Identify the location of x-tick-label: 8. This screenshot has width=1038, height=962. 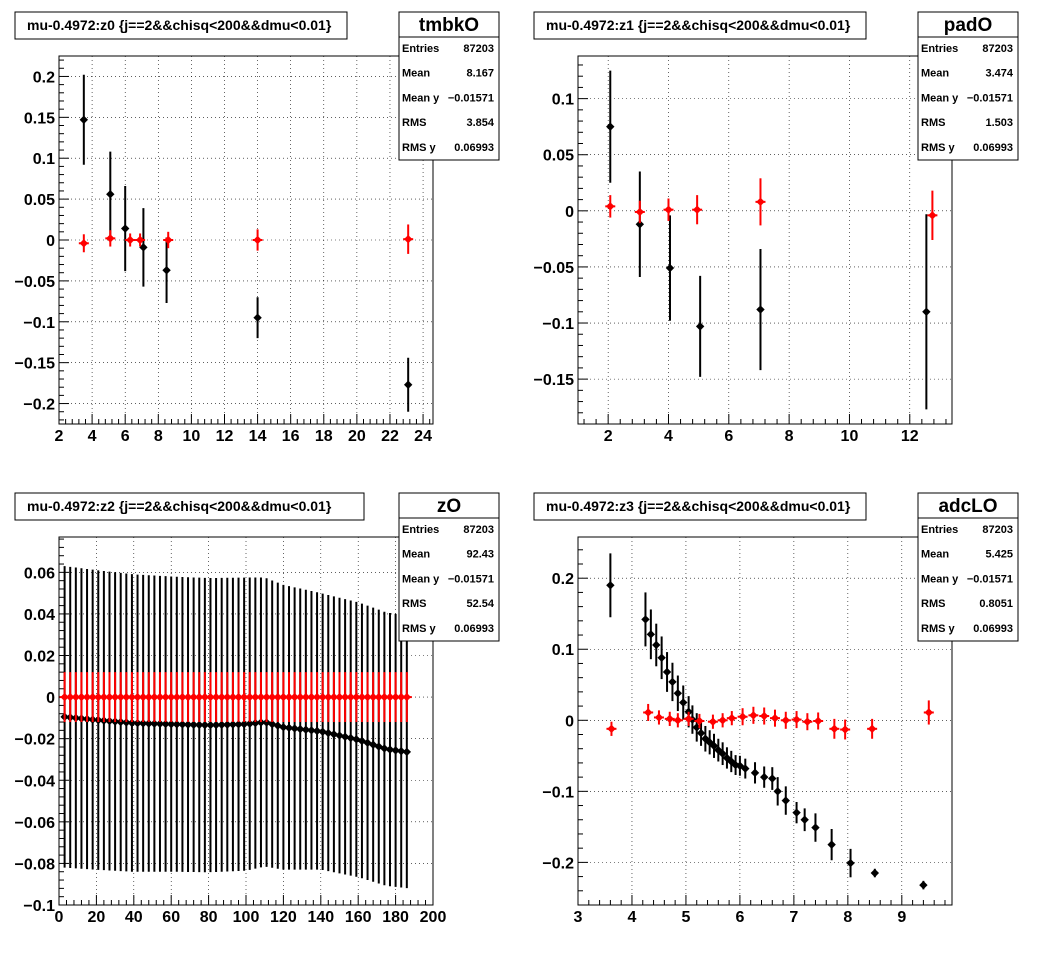
(158, 436).